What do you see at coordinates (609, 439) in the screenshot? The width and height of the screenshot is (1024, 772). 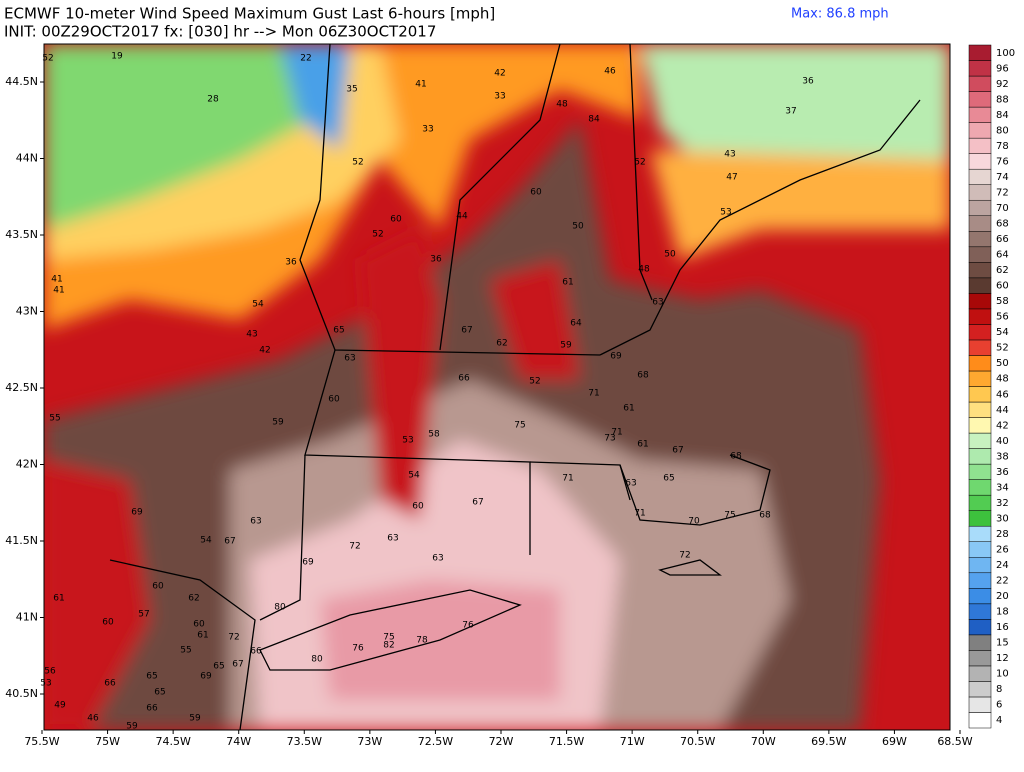 I see `point-value: 73` at bounding box center [609, 439].